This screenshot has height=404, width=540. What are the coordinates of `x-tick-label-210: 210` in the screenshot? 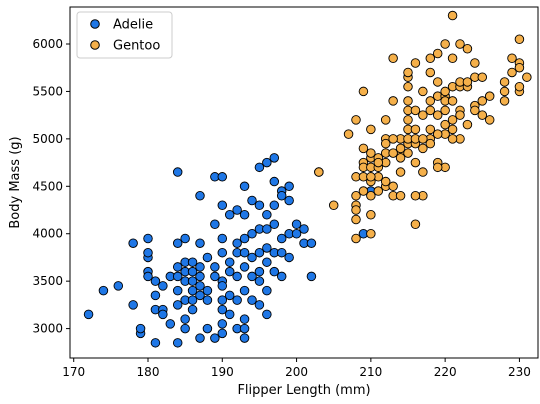 It's located at (370, 372).